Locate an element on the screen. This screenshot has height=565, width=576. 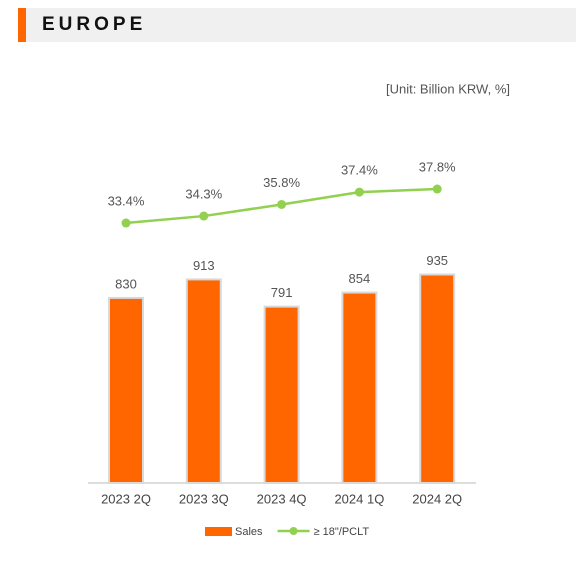
line-value-label: 37.8% is located at coordinates (437, 166).